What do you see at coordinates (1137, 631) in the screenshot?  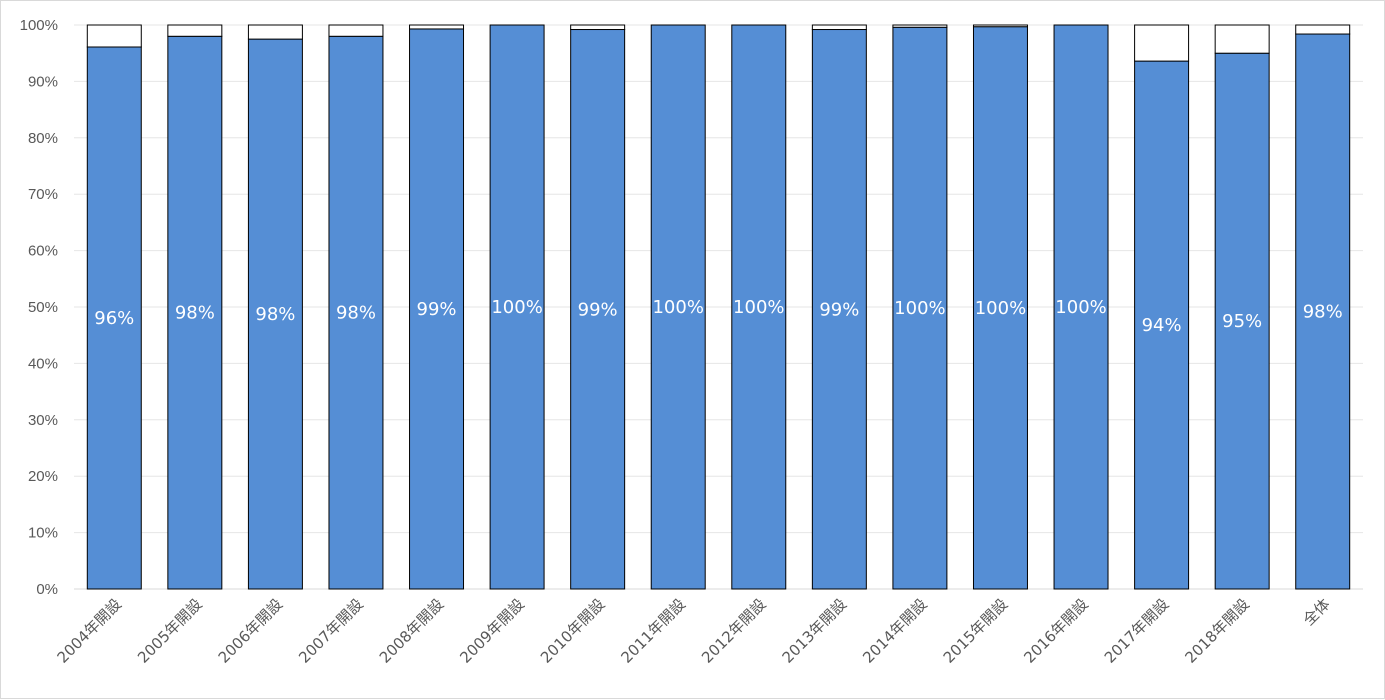 I see `x-category-label: 2017年開設` at bounding box center [1137, 631].